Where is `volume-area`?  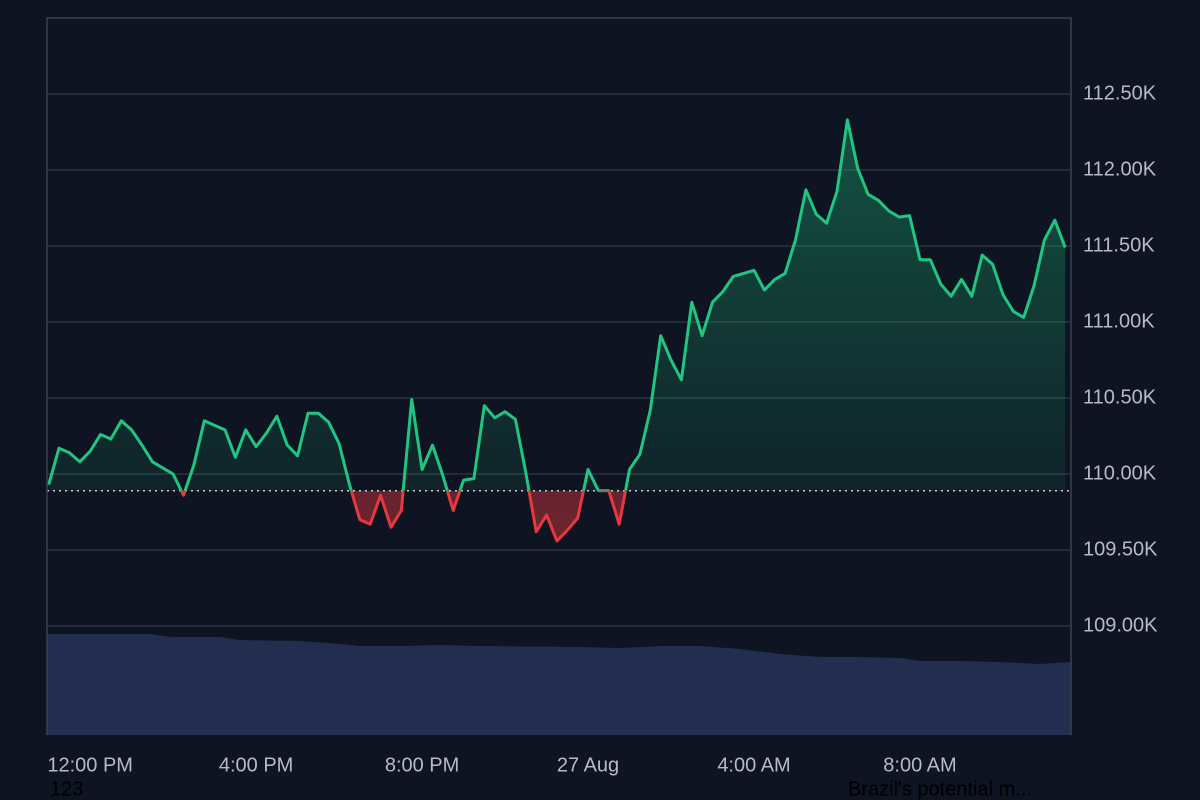
volume-area is located at coordinates (559, 684).